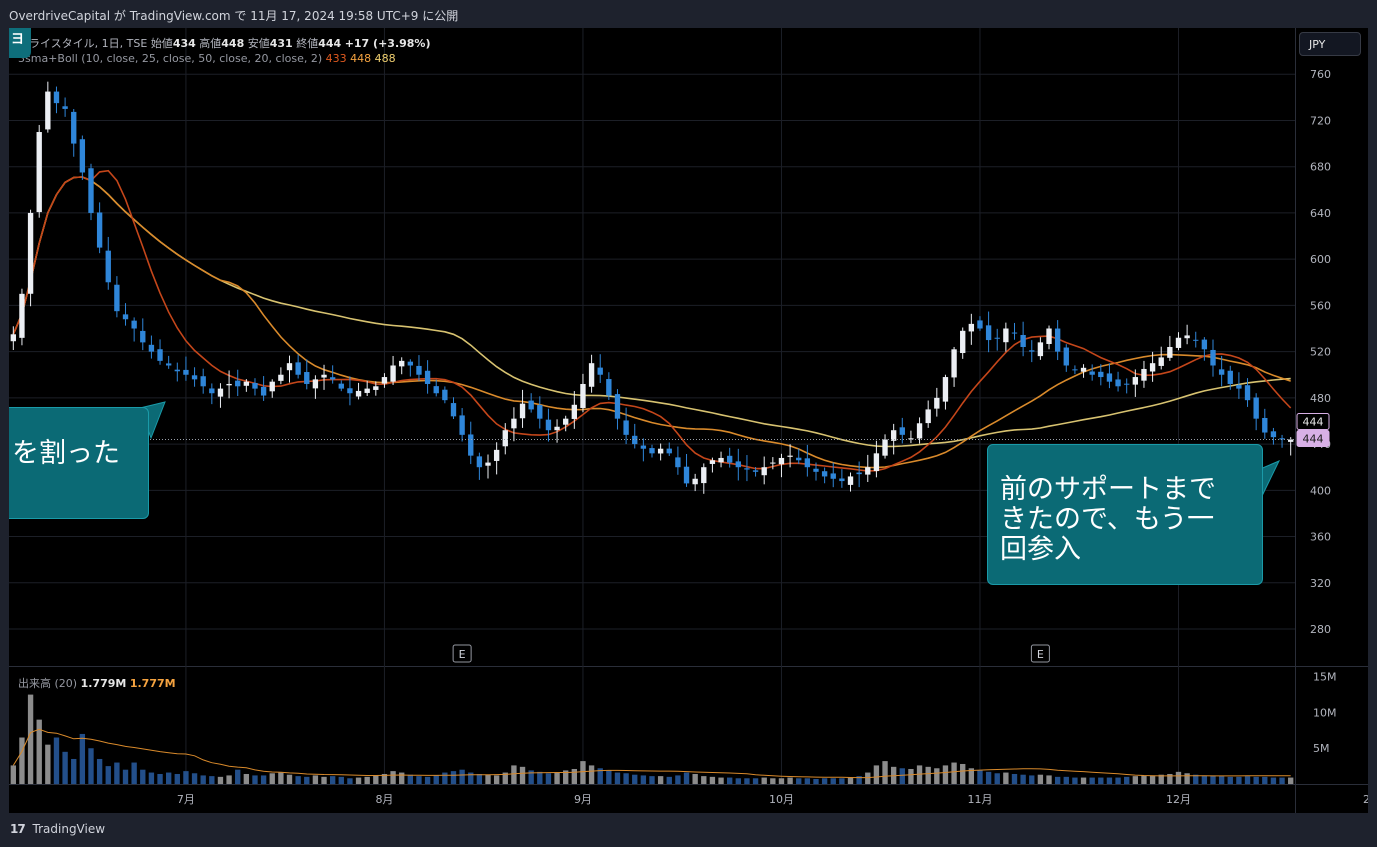  I want to click on tradingview-logo-icon: 17, so click(18, 829).